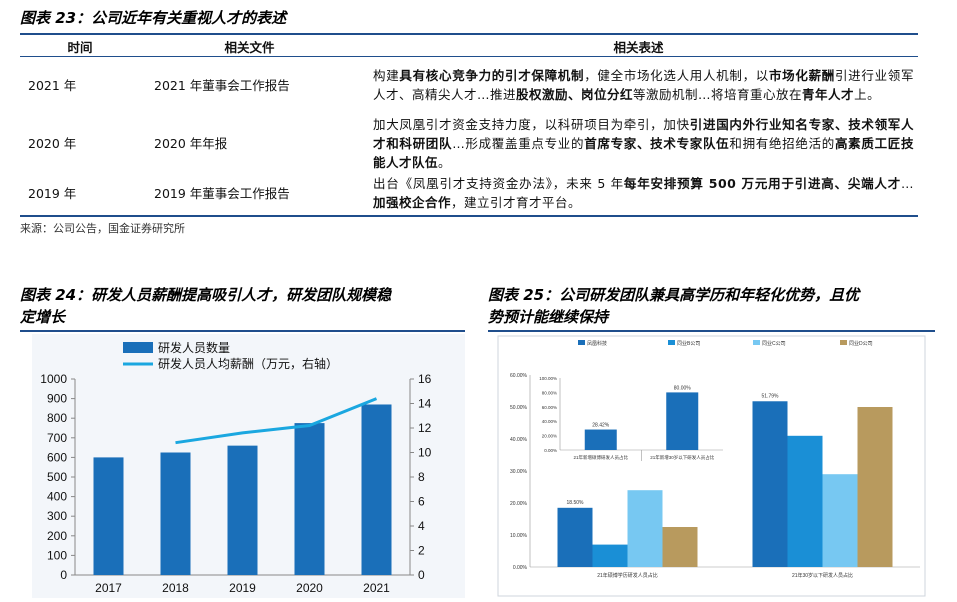 The height and width of the screenshot is (602, 957). I want to click on fig24-title-line2: 定增长, so click(43, 317).